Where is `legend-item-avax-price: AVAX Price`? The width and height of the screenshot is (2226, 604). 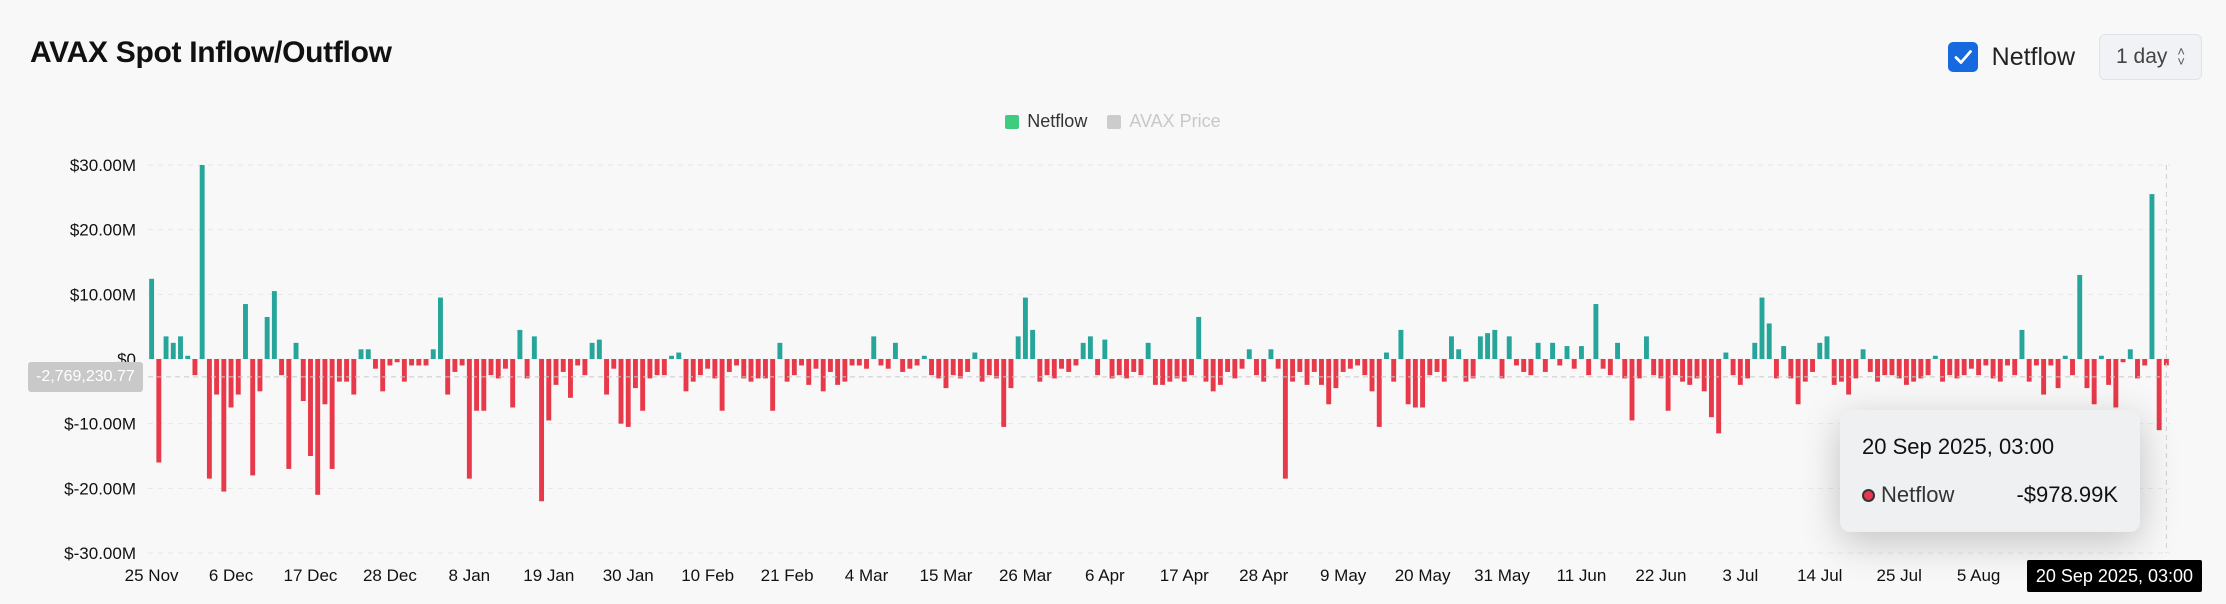 legend-item-avax-price: AVAX Price is located at coordinates (1164, 121).